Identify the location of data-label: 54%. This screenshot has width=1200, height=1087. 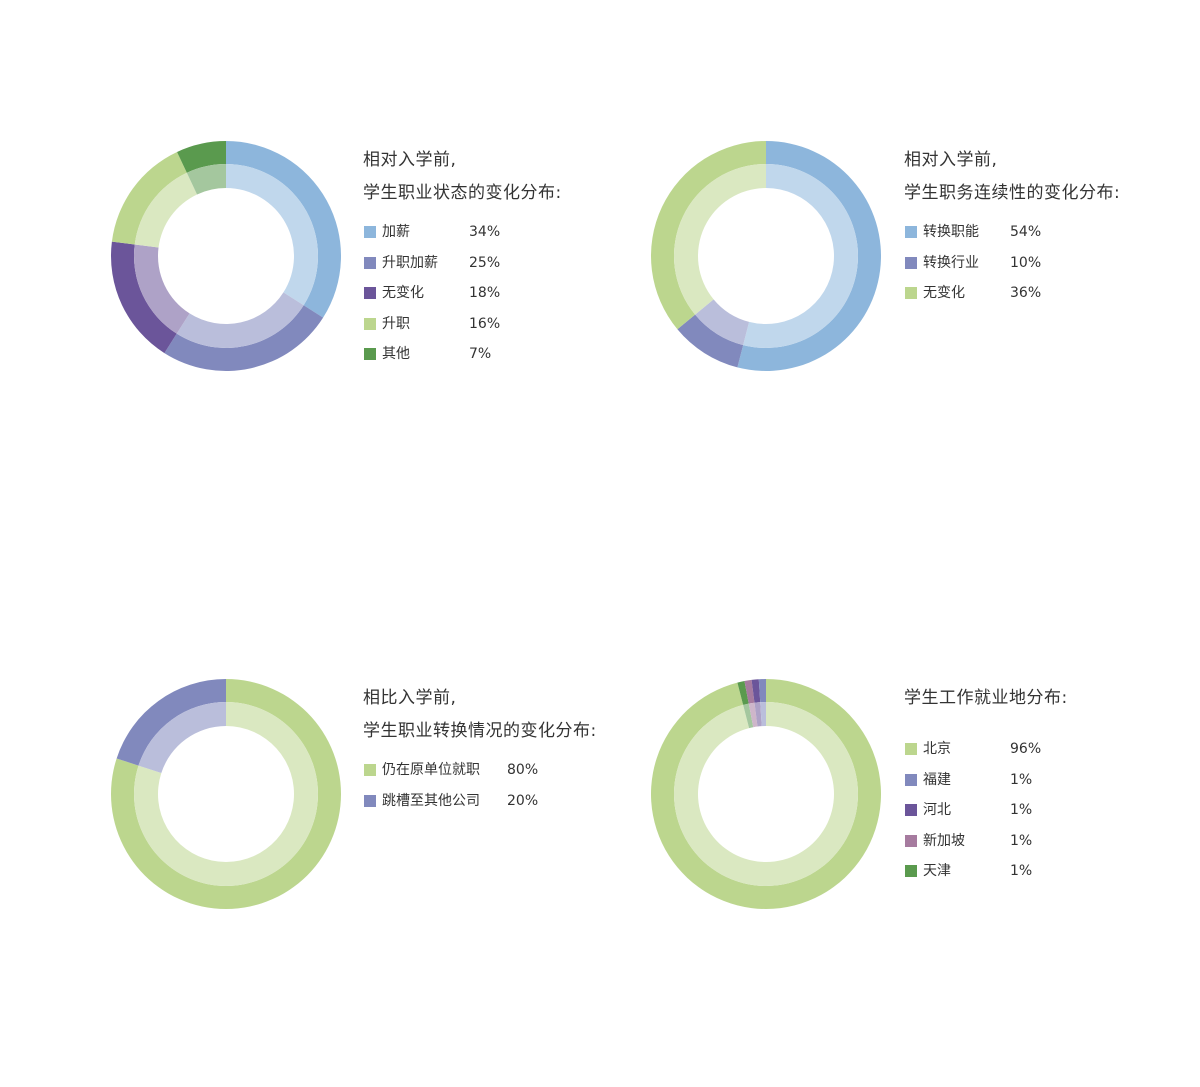
(1026, 232).